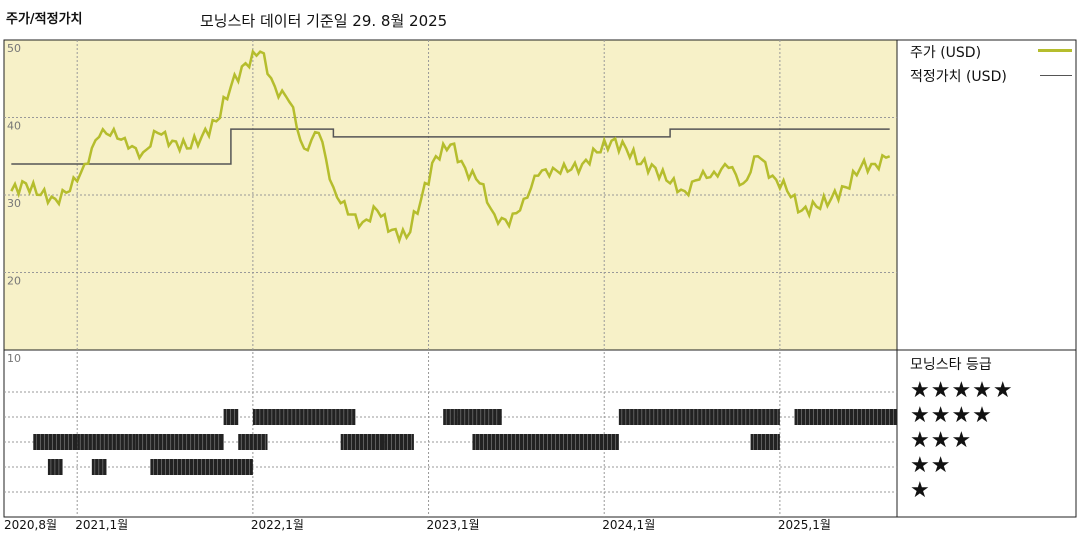  Describe the element at coordinates (101, 525) in the screenshot. I see `x-tick-label: 2021,1월` at that location.